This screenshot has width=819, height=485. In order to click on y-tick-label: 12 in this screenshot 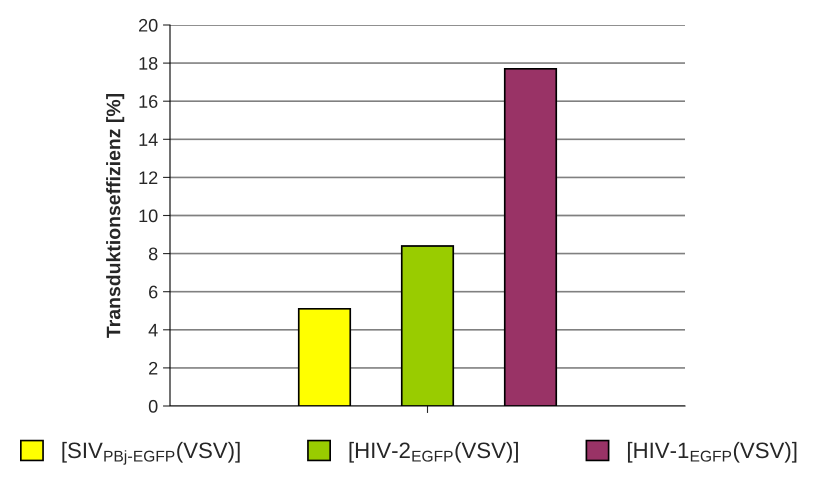, I will do `click(148, 177)`.